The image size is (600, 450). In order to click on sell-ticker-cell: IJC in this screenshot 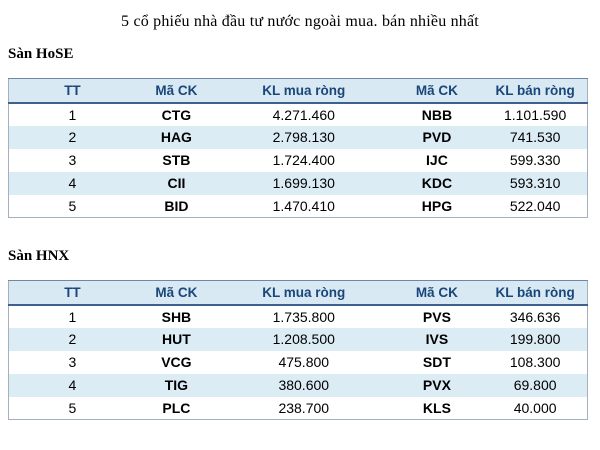, I will do `click(437, 160)`.